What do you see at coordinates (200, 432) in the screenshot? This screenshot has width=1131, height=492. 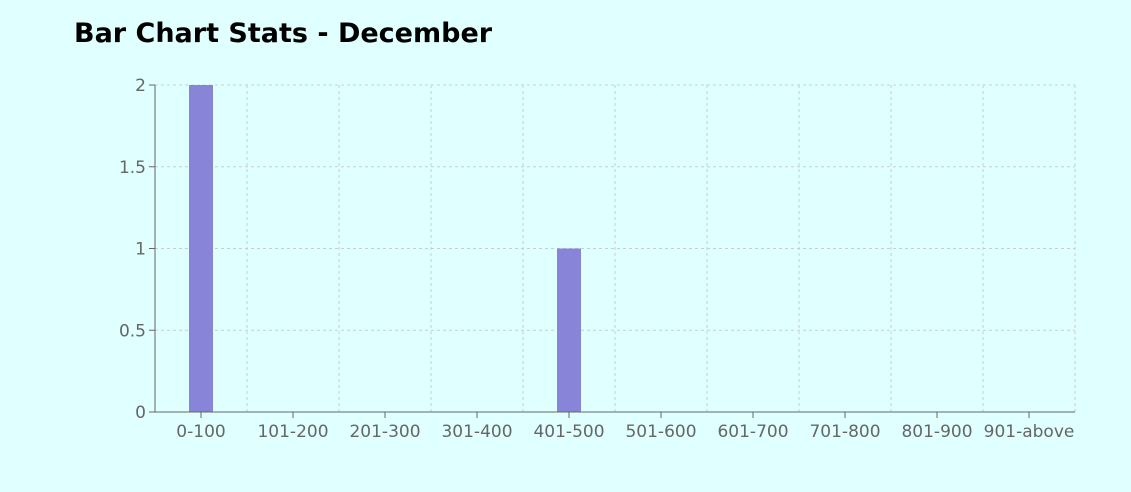 I see `x-tick-label: 0-100` at bounding box center [200, 432].